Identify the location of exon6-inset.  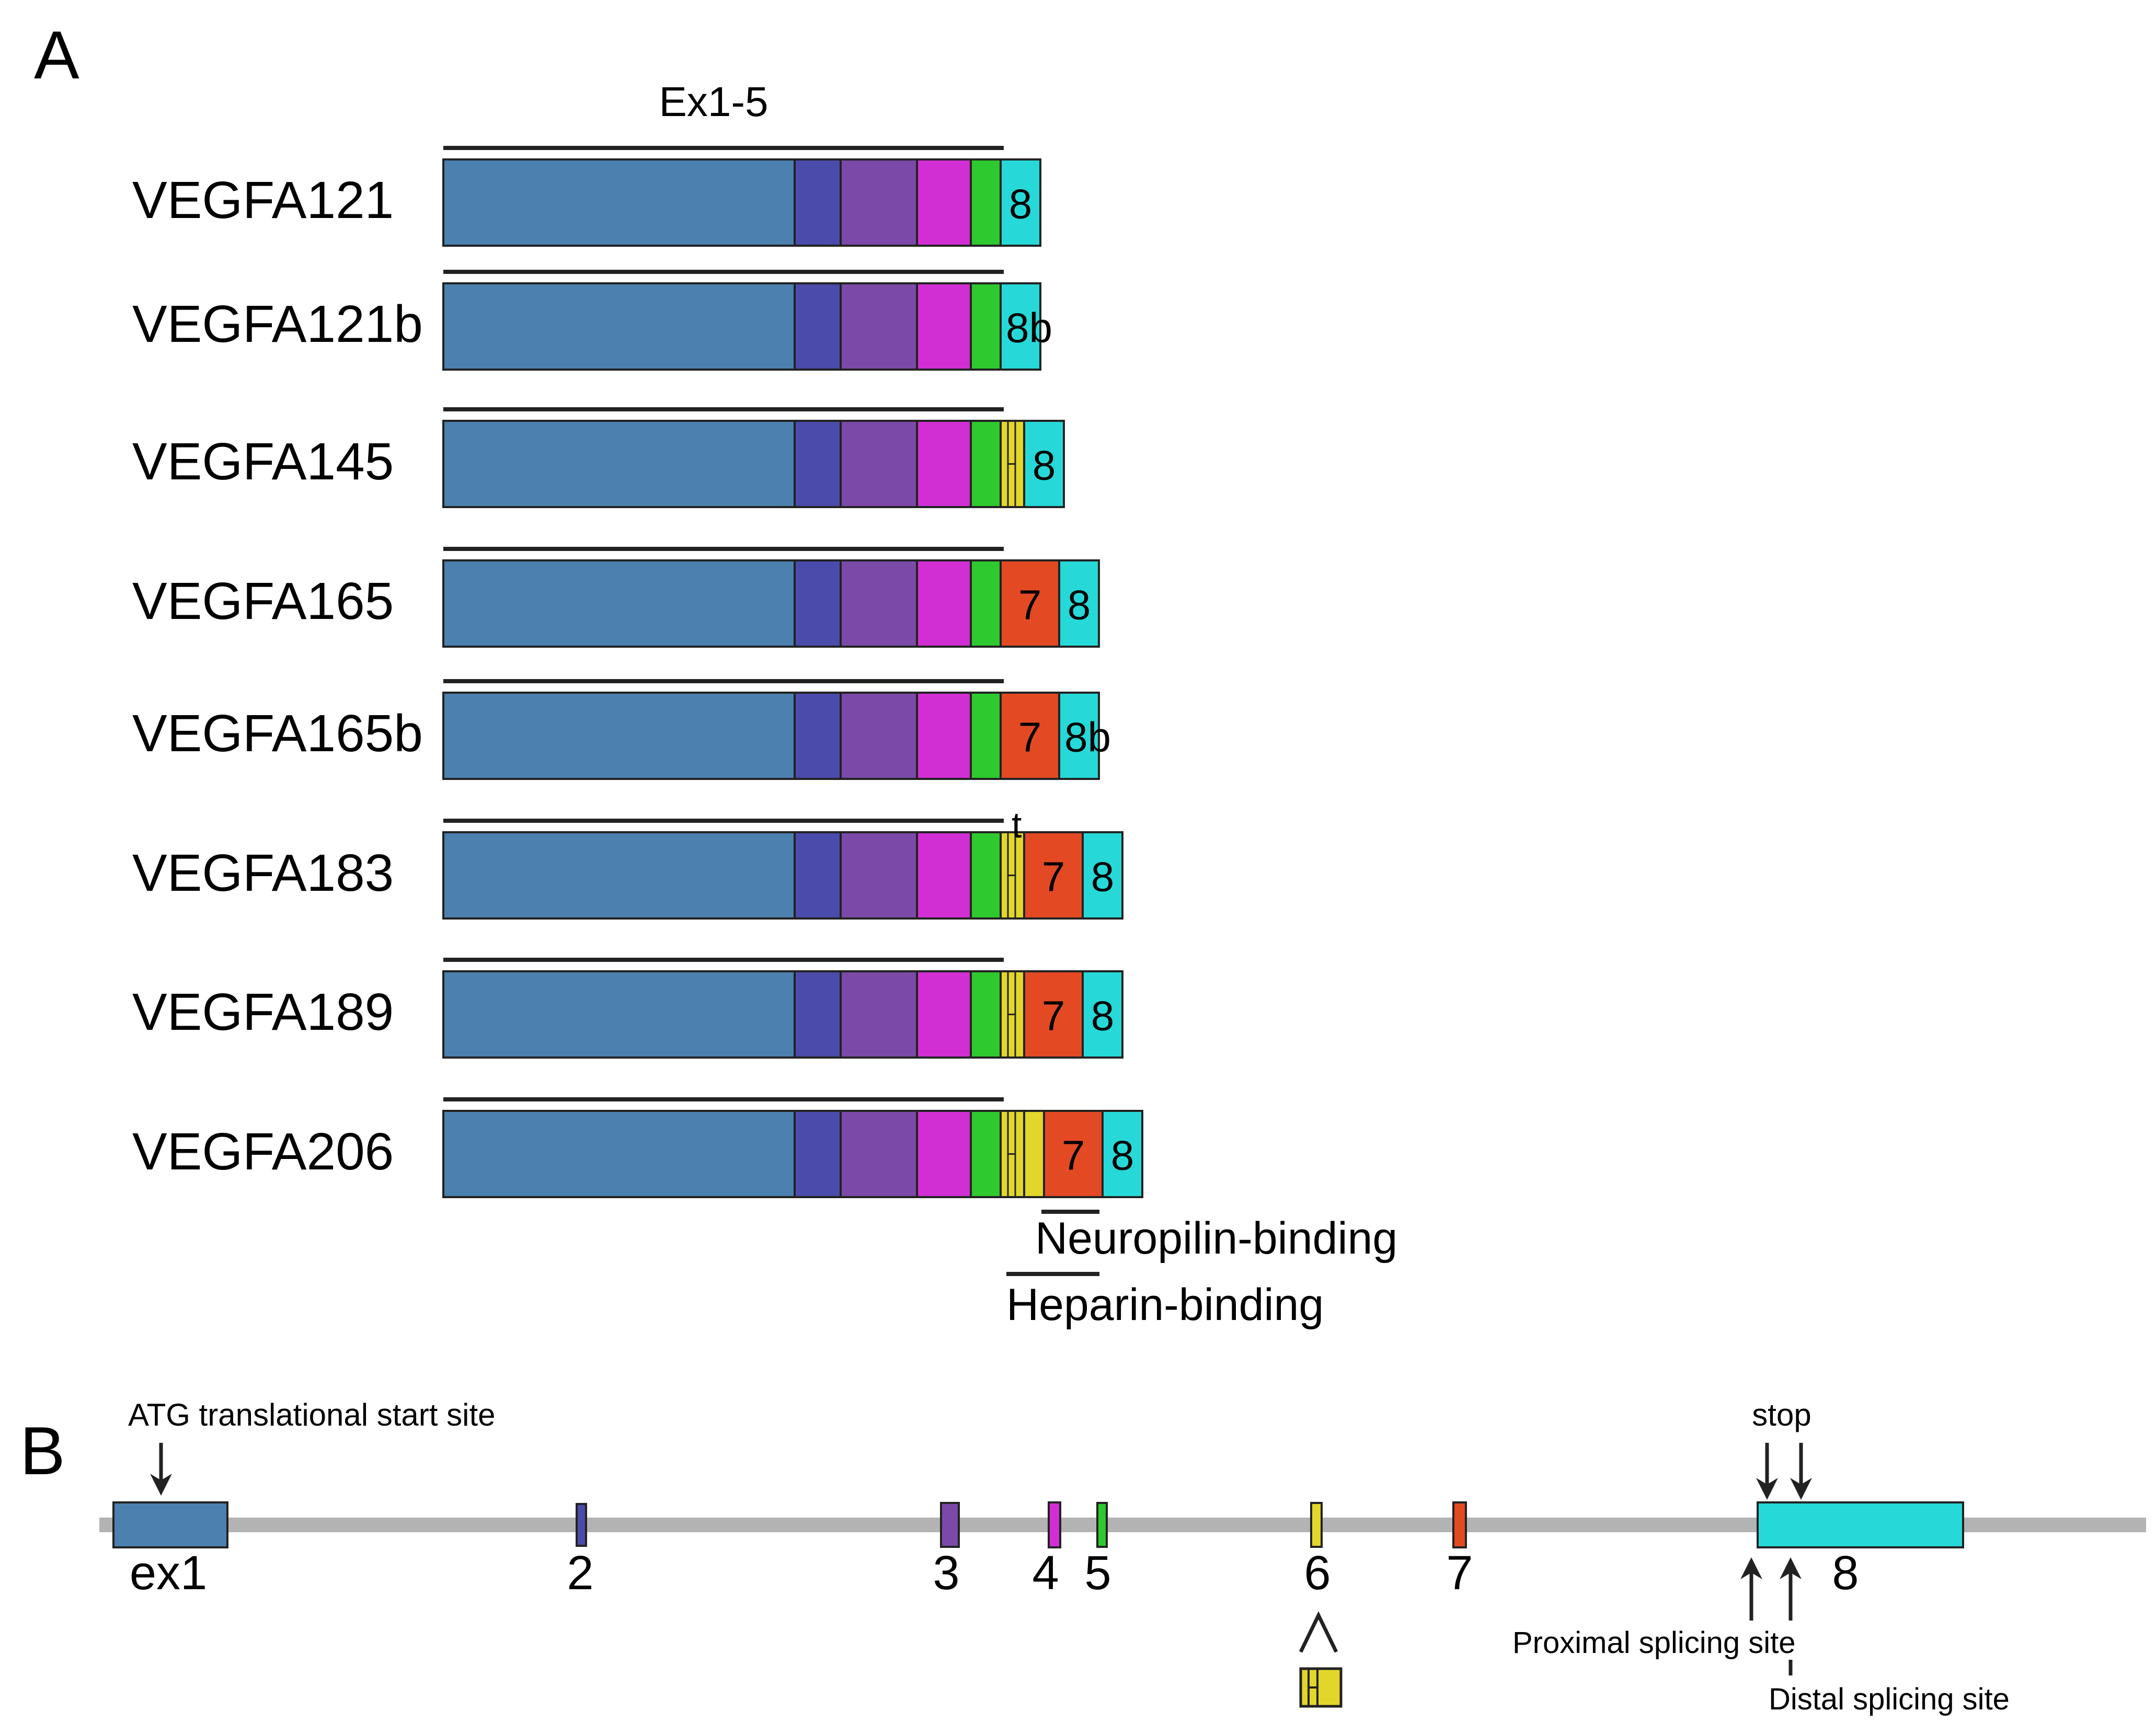
(1321, 1659).